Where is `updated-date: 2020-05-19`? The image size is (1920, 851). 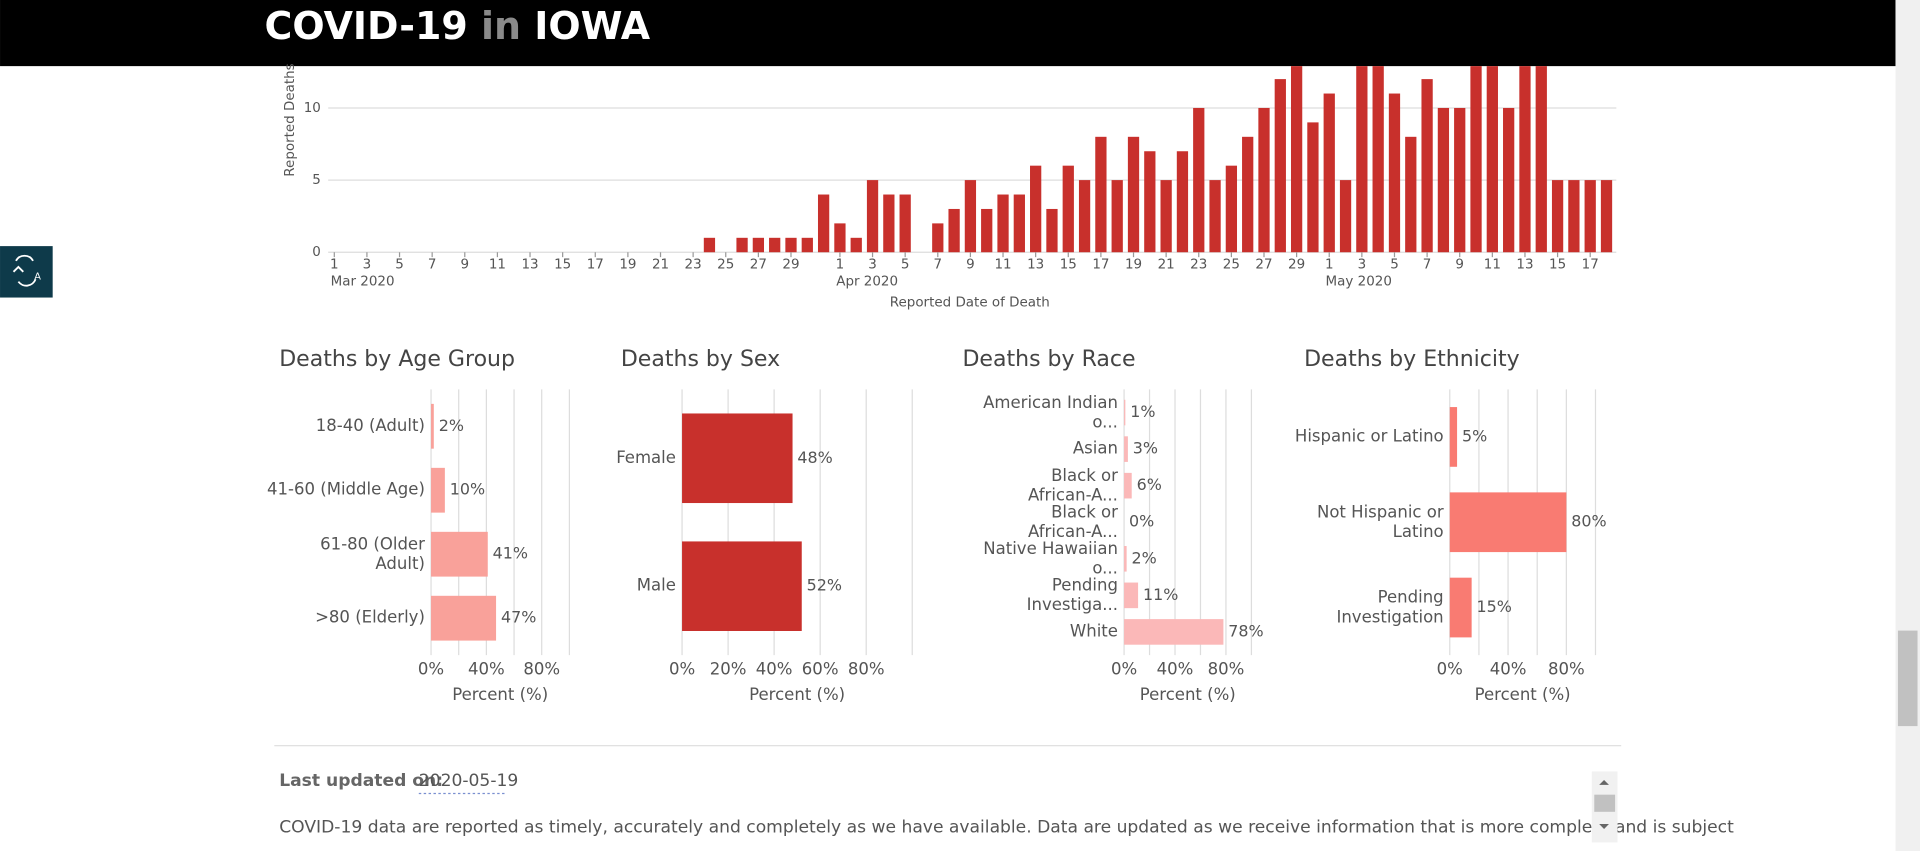
updated-date: 2020-05-19 is located at coordinates (469, 781).